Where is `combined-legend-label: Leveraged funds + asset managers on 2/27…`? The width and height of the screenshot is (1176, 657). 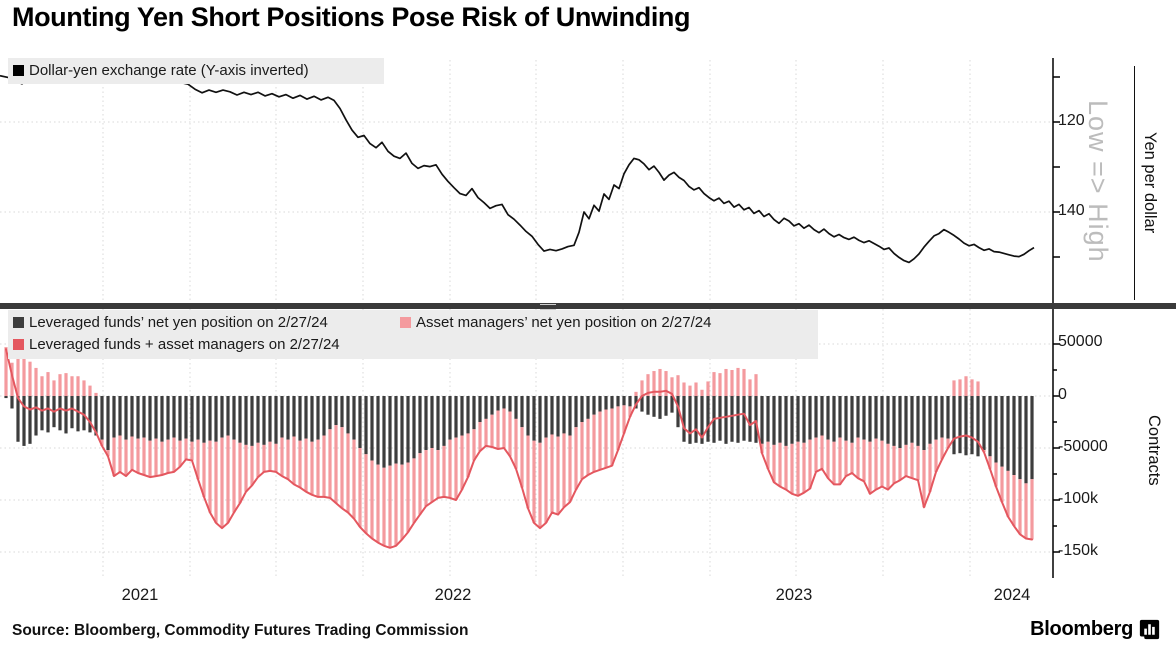 combined-legend-label: Leveraged funds + asset managers on 2/27… is located at coordinates (184, 344).